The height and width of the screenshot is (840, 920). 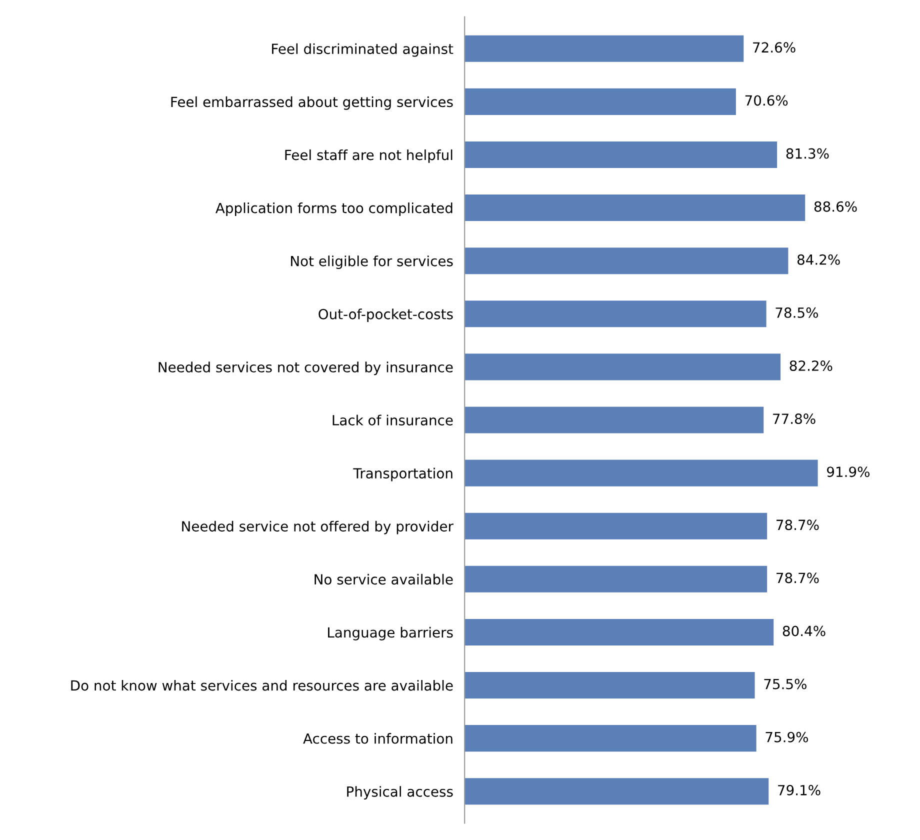 What do you see at coordinates (363, 50) in the screenshot?
I see `y-tick-label: Feel discriminated against` at bounding box center [363, 50].